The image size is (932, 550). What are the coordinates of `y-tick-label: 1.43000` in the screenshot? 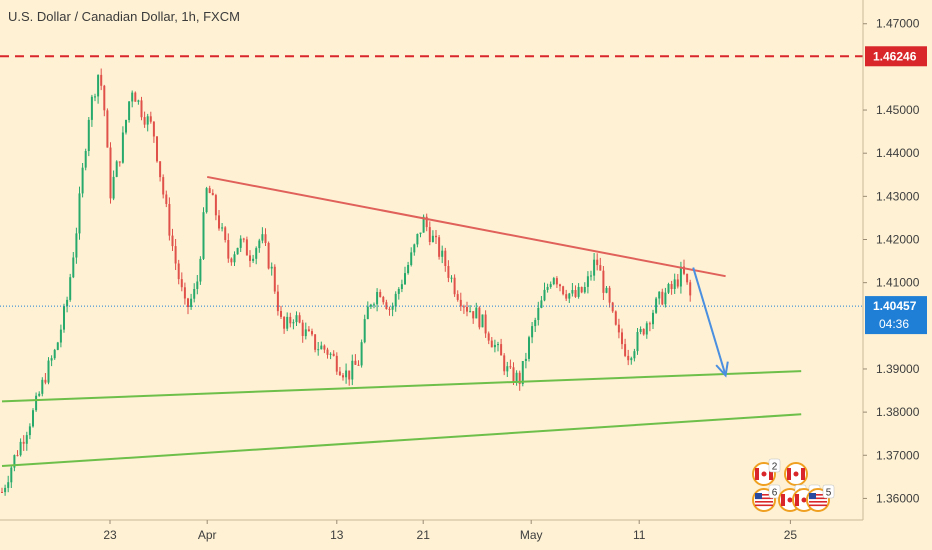 It's located at (898, 196).